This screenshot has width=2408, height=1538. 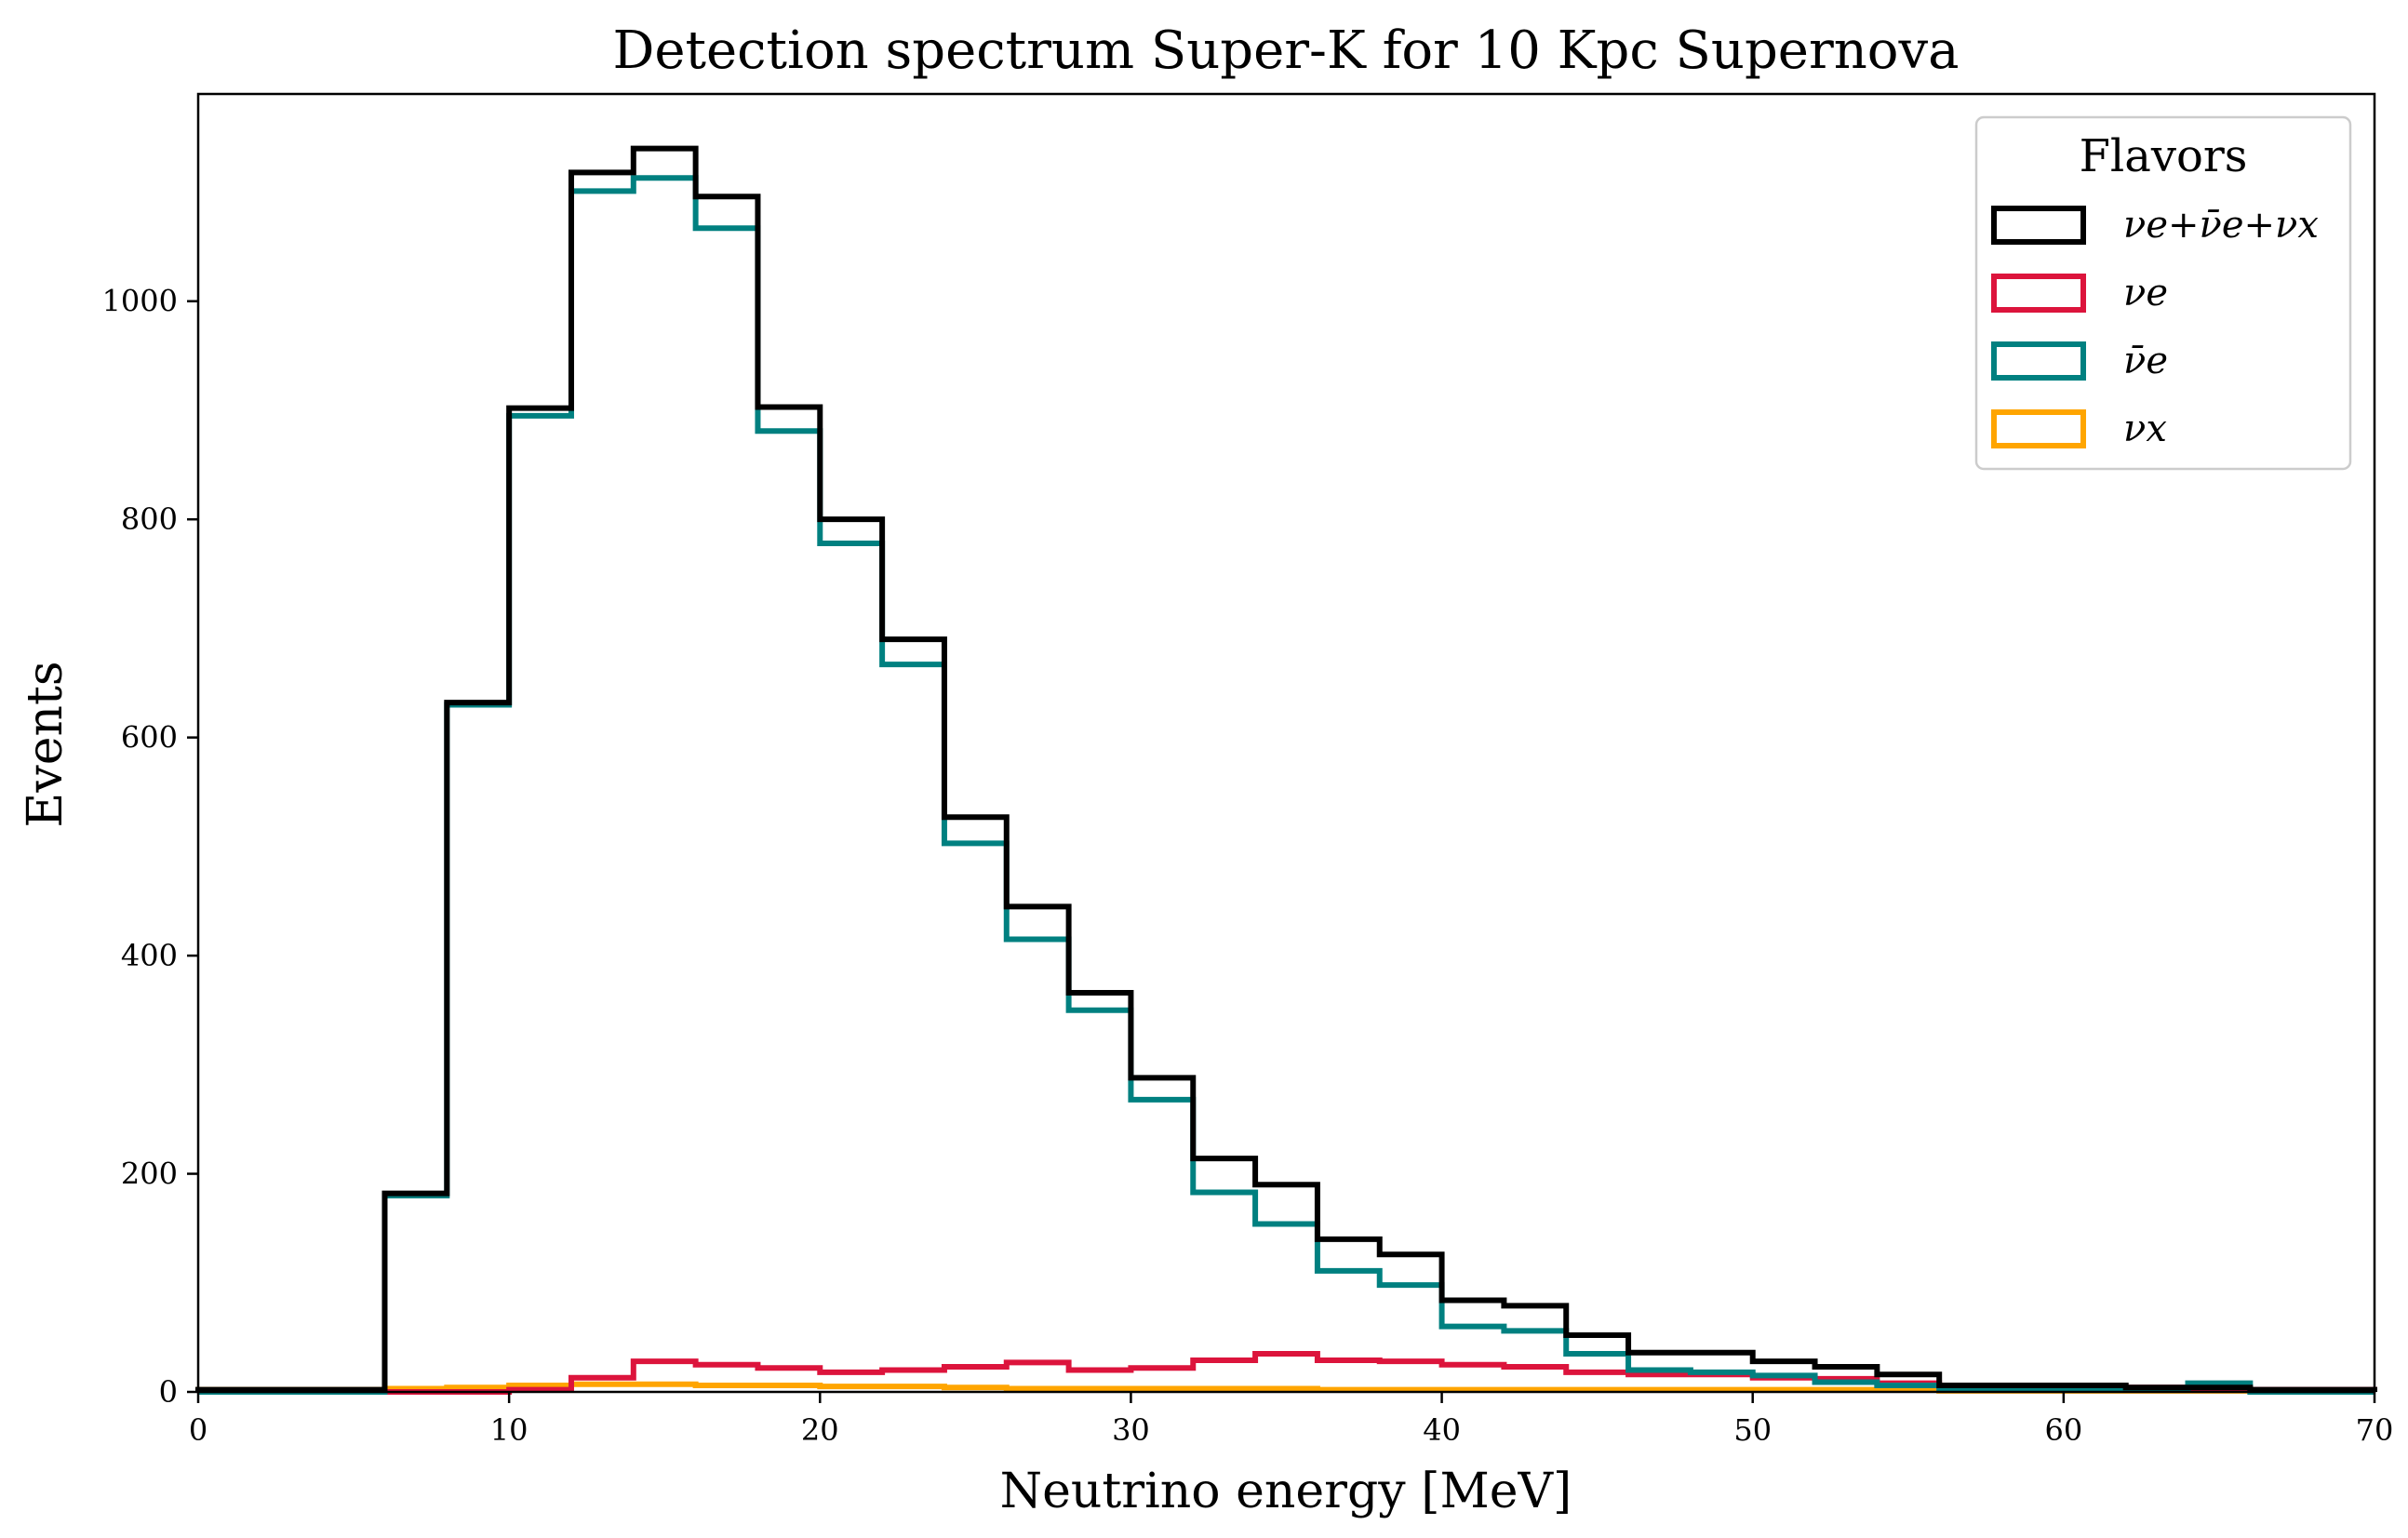 What do you see at coordinates (1442, 1430) in the screenshot?
I see `x-tick-label: 40` at bounding box center [1442, 1430].